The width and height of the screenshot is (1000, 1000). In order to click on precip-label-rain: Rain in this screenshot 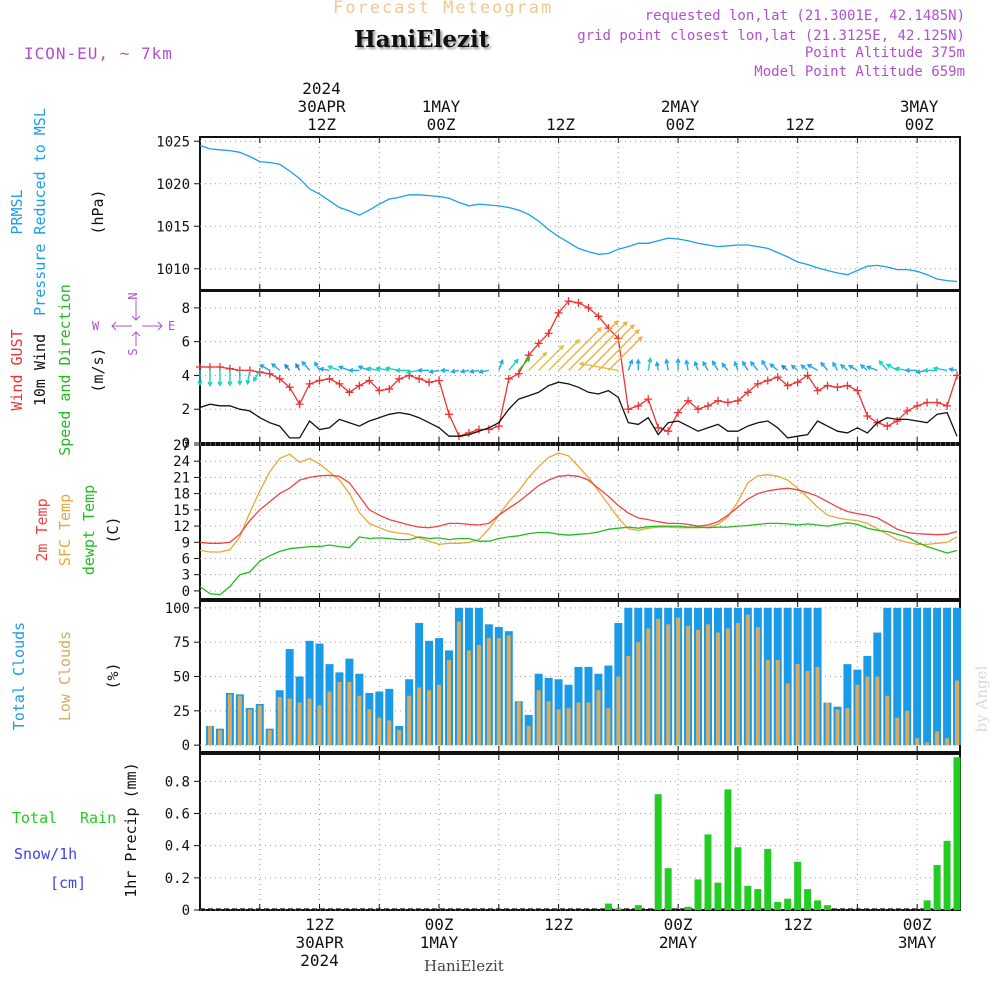, I will do `click(98, 818)`.